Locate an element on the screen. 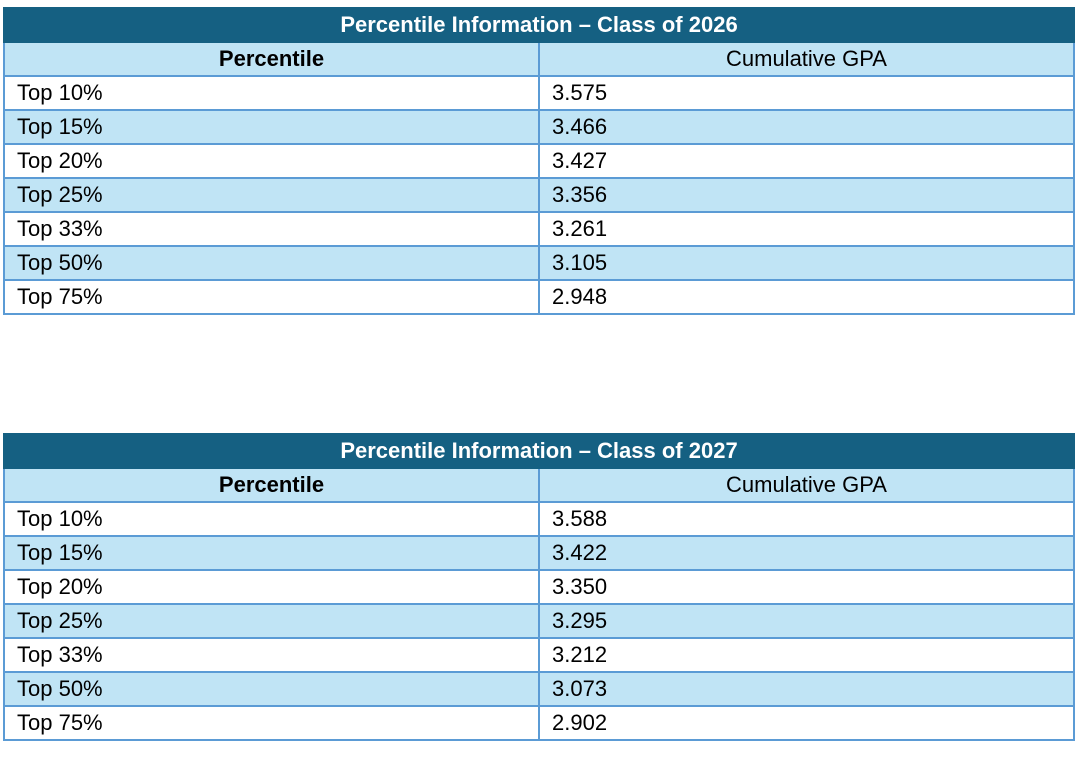 Image resolution: width=1082 pixels, height=757 pixels. table-row: Top 20% 3.350 is located at coordinates (539, 587).